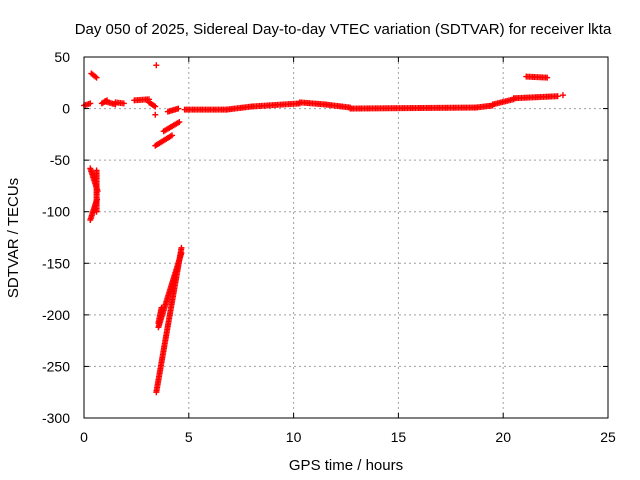 Image resolution: width=640 pixels, height=480 pixels. I want to click on x-tick-label: 10, so click(294, 437).